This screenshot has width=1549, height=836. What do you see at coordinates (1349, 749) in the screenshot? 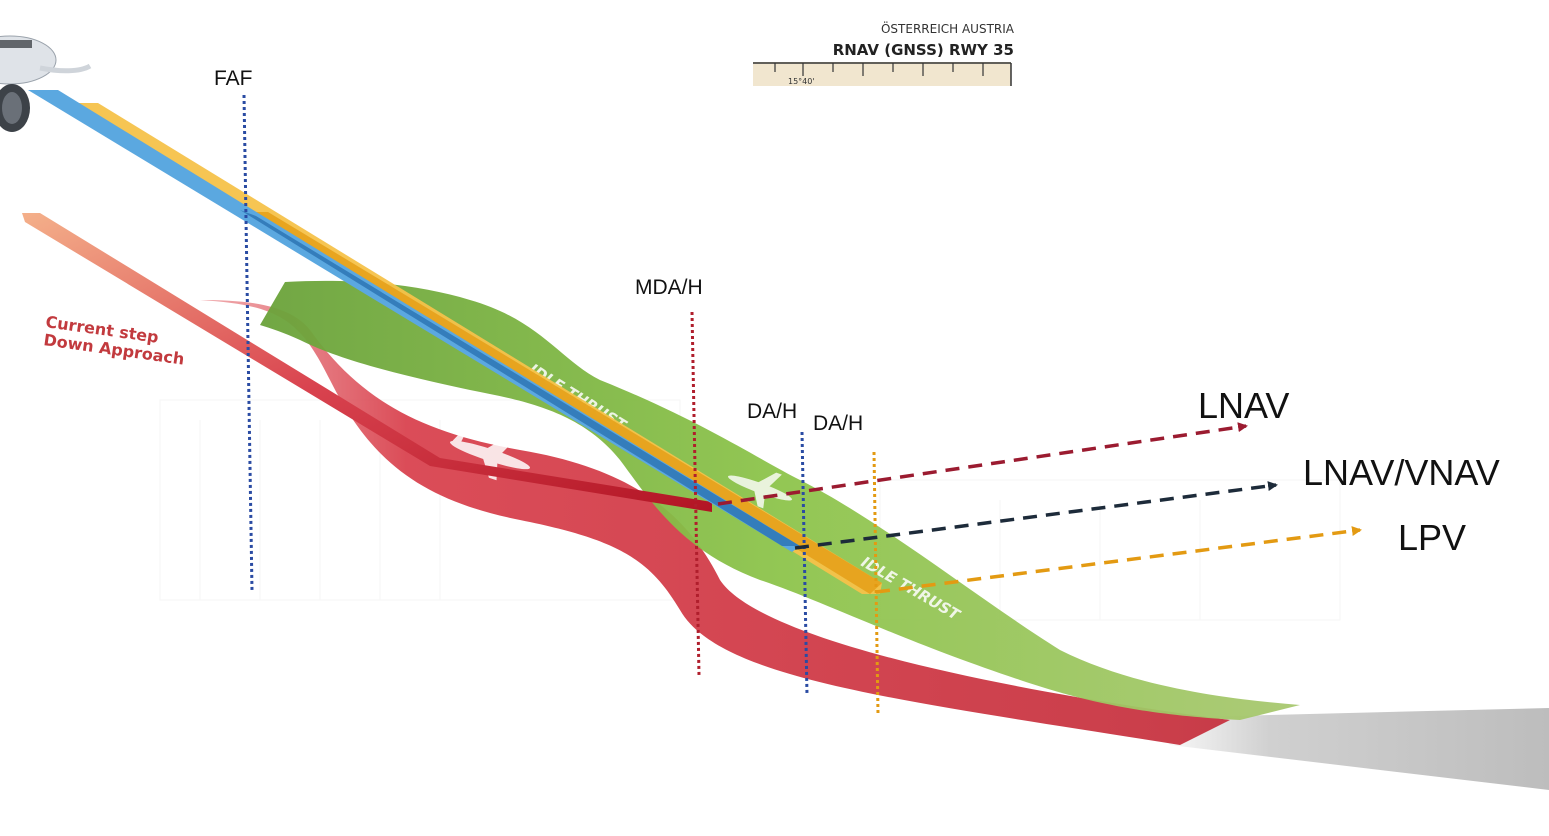
I see `runway` at bounding box center [1349, 749].